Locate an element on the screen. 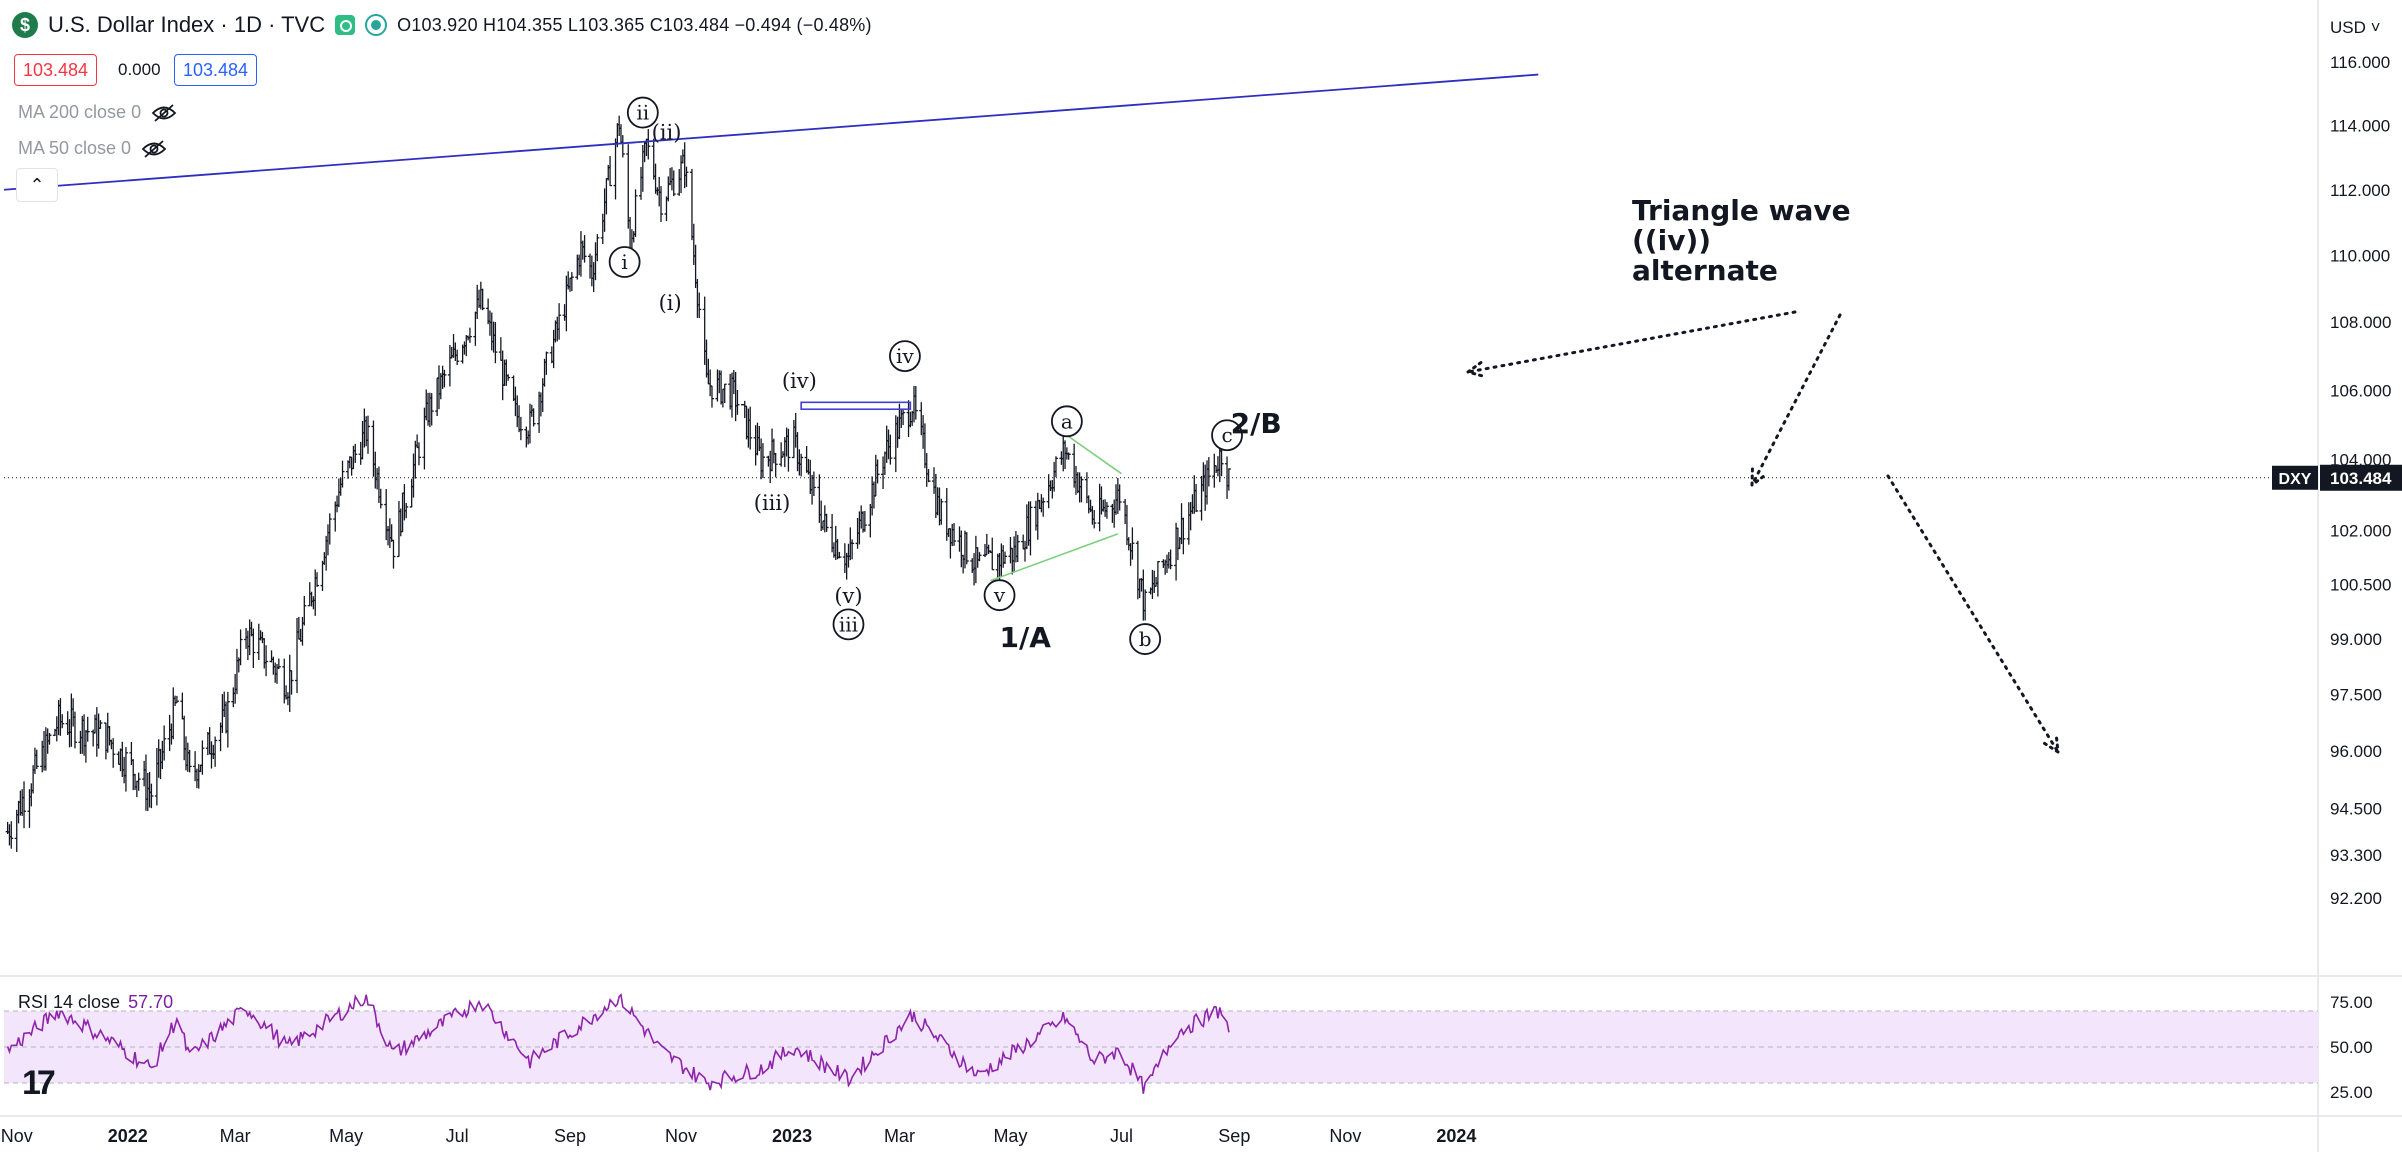  arrow-down-to-triangle is located at coordinates (1796, 400).